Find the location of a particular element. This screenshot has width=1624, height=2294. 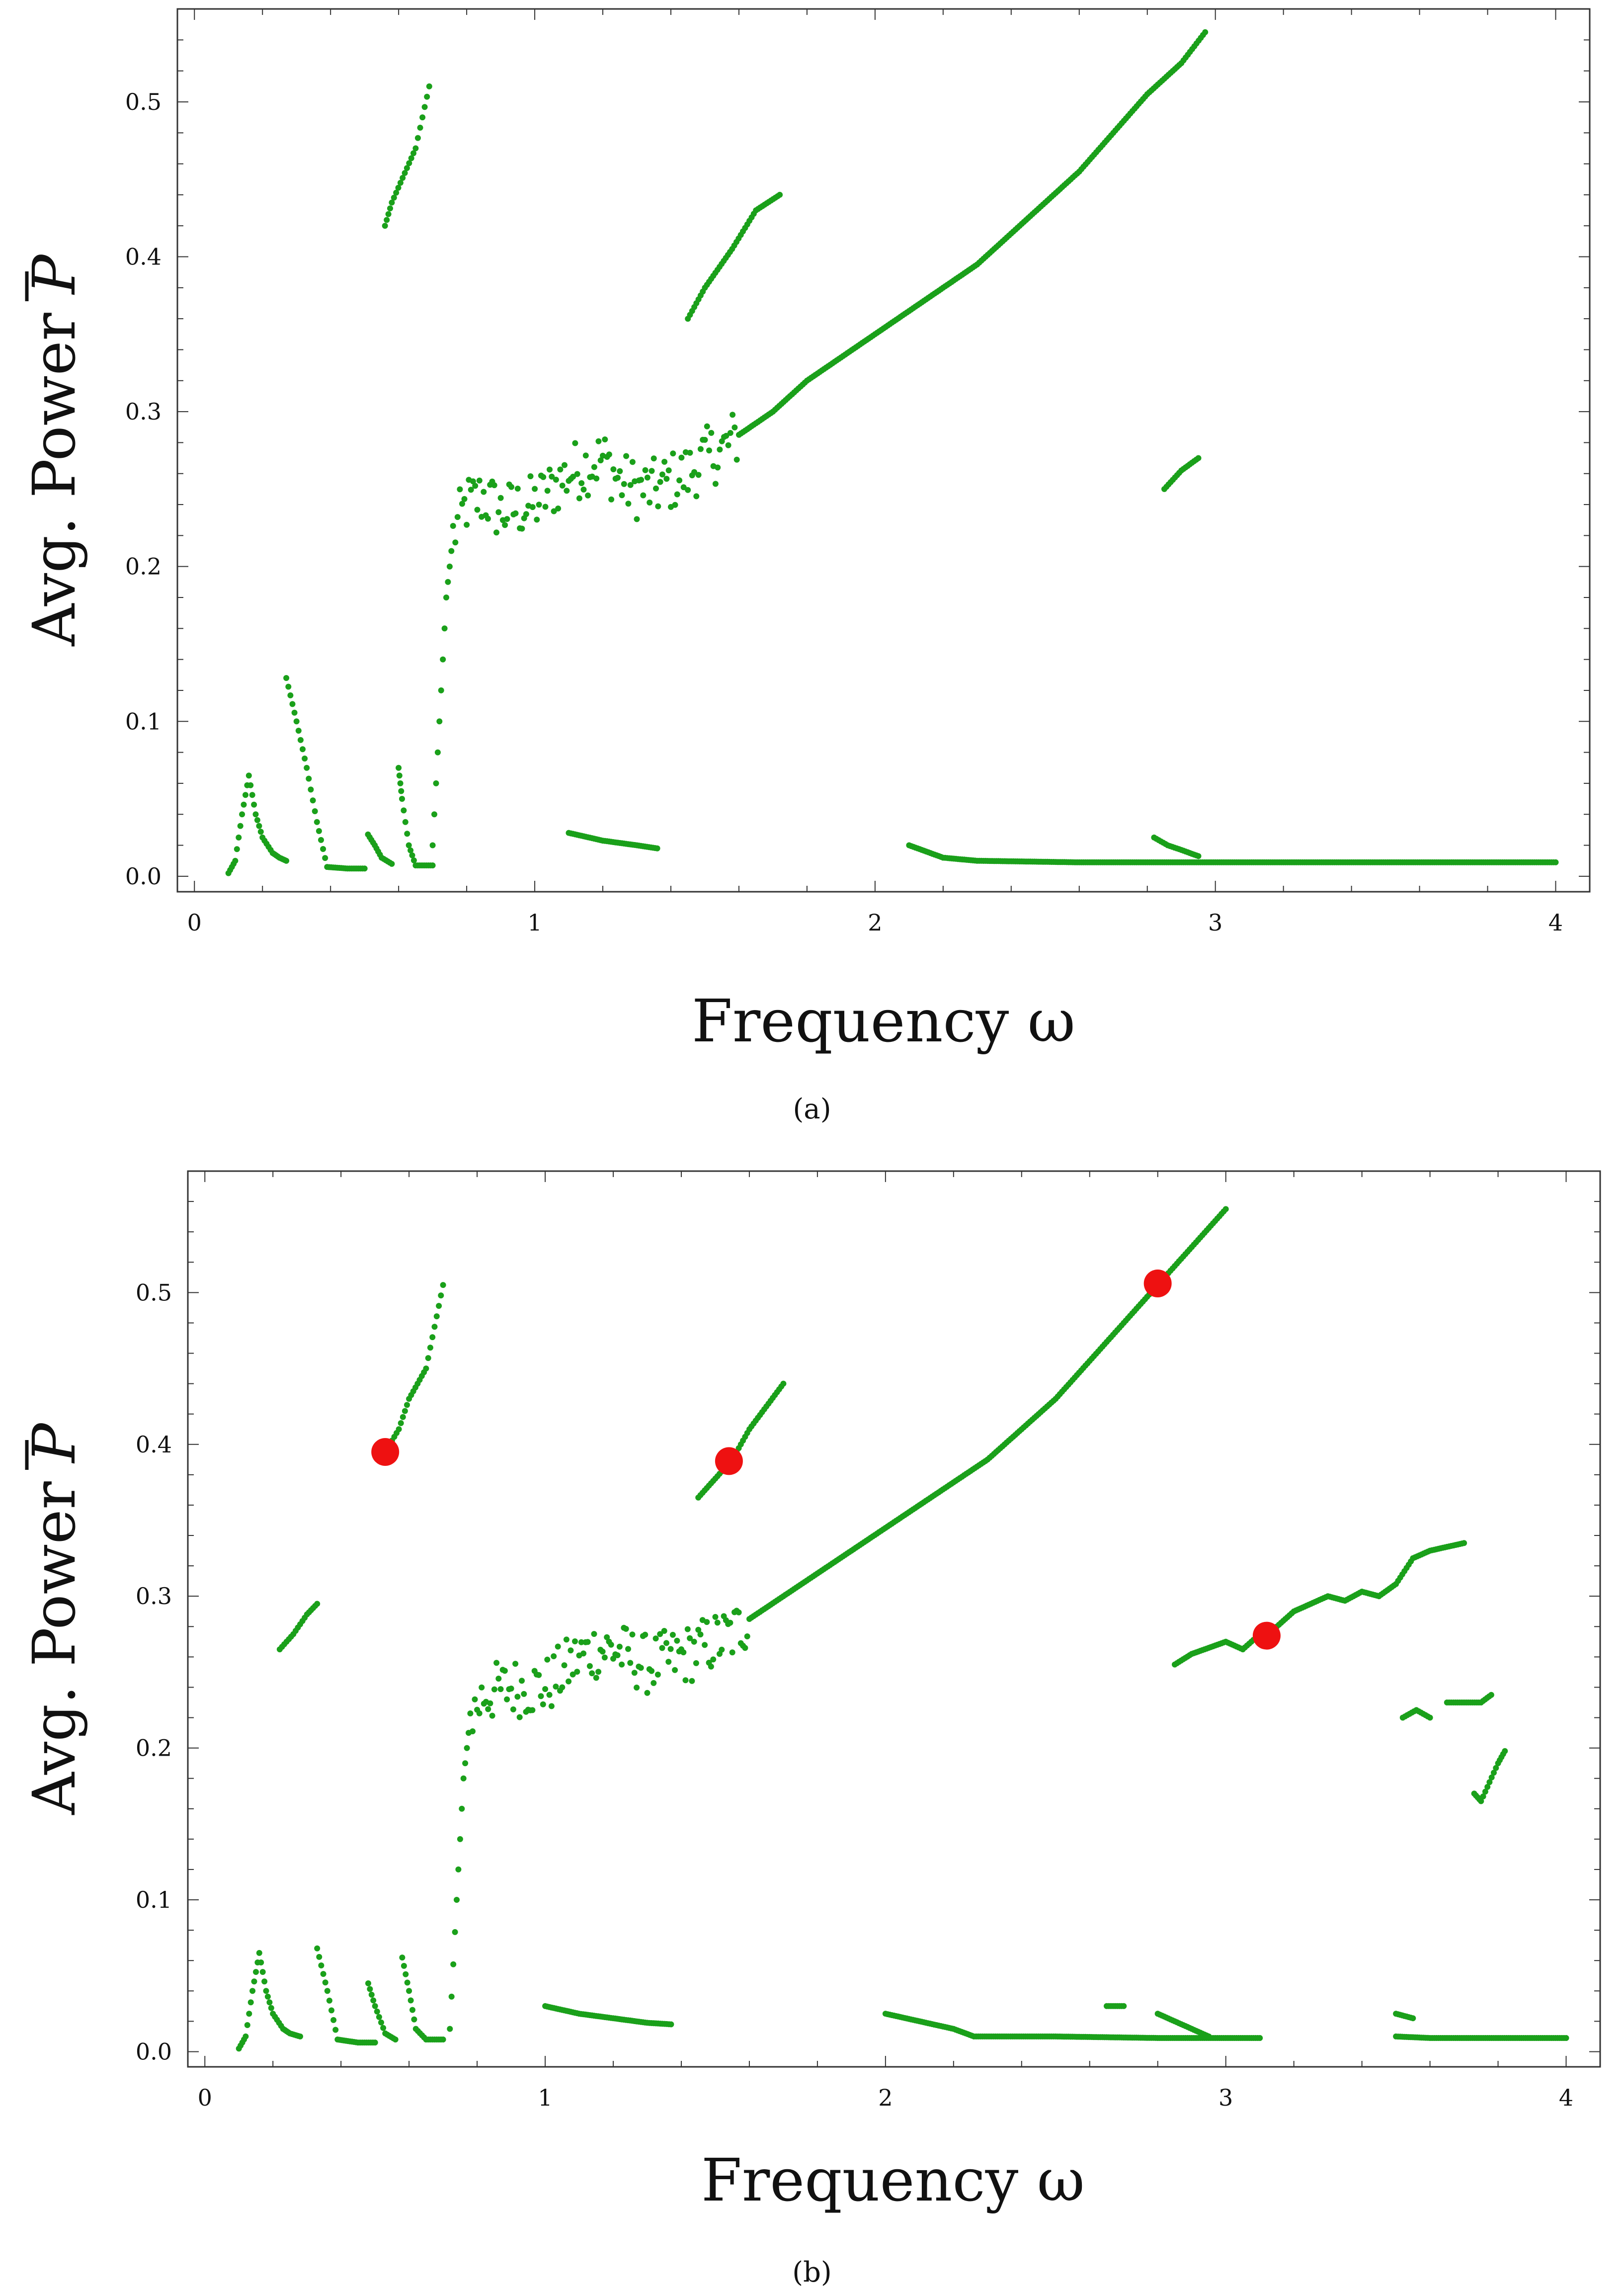

y-axis-title-b: Avg. Power P is located at coordinates (54, 1619).